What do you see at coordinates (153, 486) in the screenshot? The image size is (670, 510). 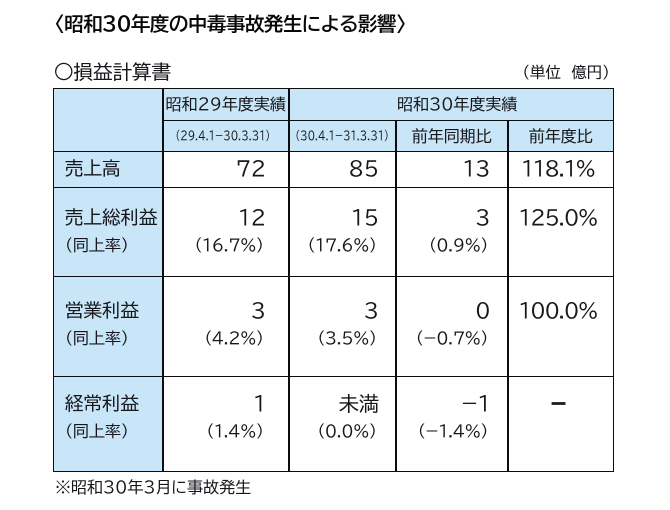 I see `footnote: ※昭和30年3月に事故発生` at bounding box center [153, 486].